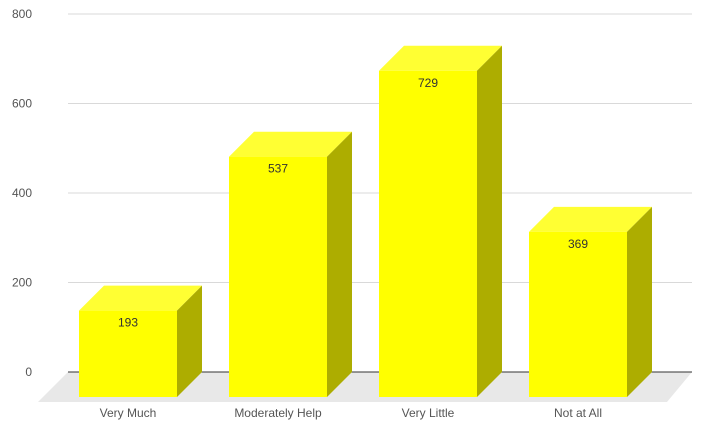 Image resolution: width=702 pixels, height=440 pixels. Describe the element at coordinates (22, 104) in the screenshot. I see `y-tick-label: 600` at that location.